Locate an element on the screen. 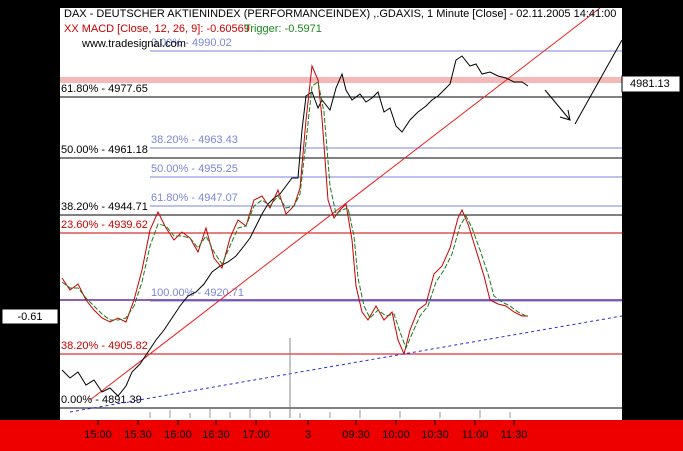 The image size is (683, 451). time-label: 17:00 is located at coordinates (256, 435).